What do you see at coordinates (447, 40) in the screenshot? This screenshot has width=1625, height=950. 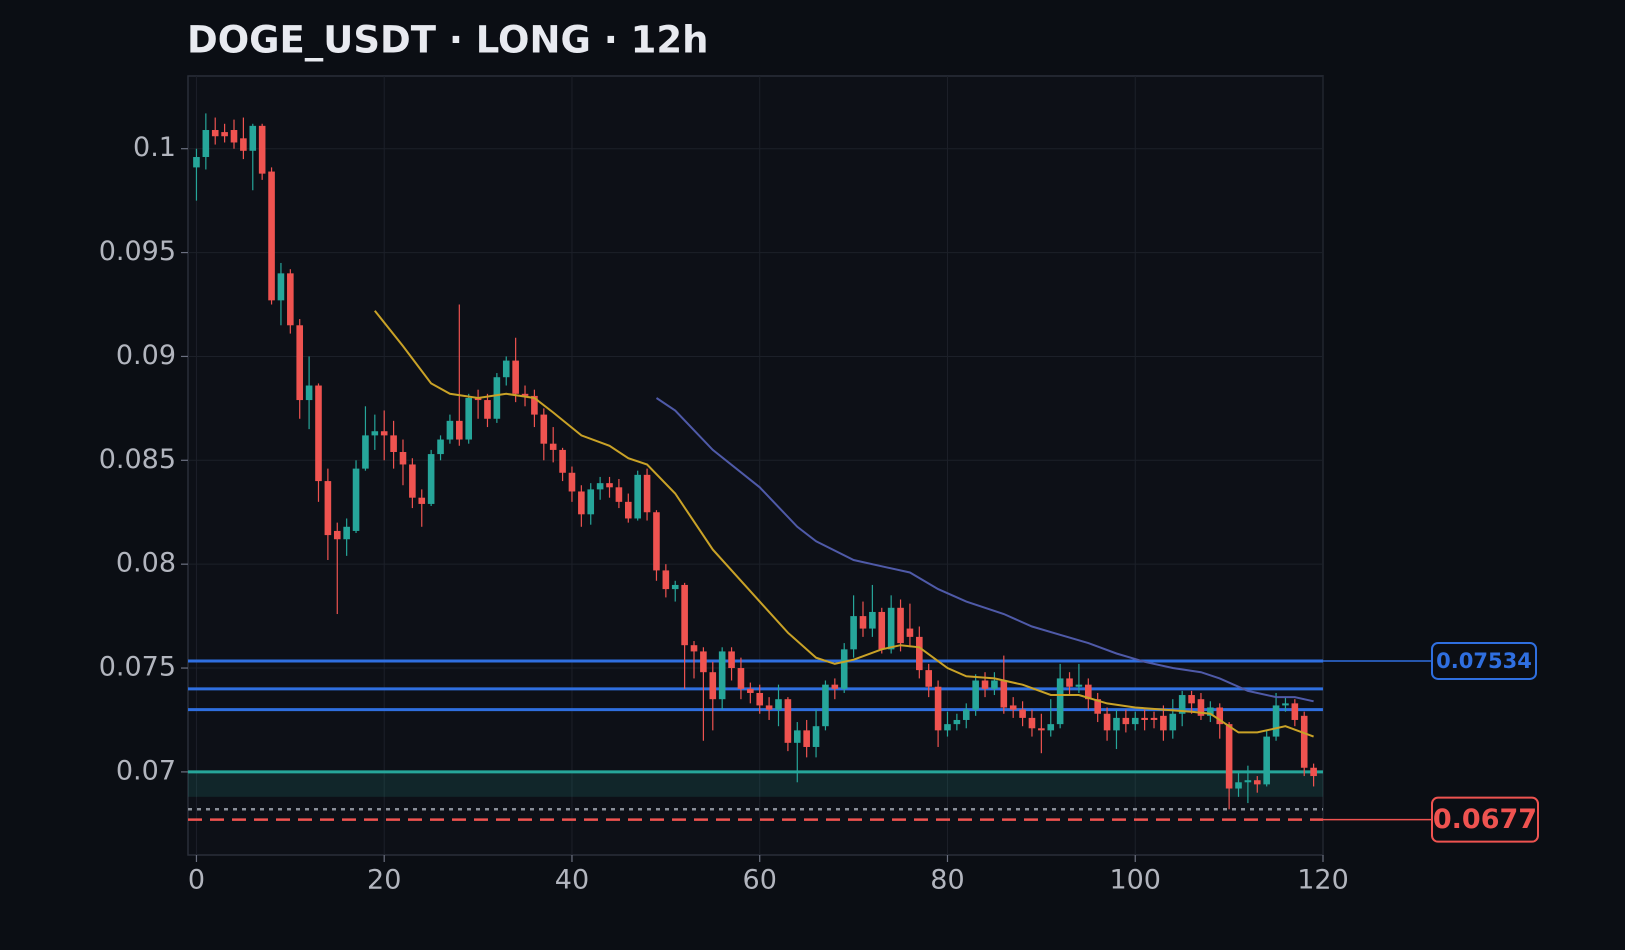 I see `chart-title: DOGE_USDT · LONG · 12h` at bounding box center [447, 40].